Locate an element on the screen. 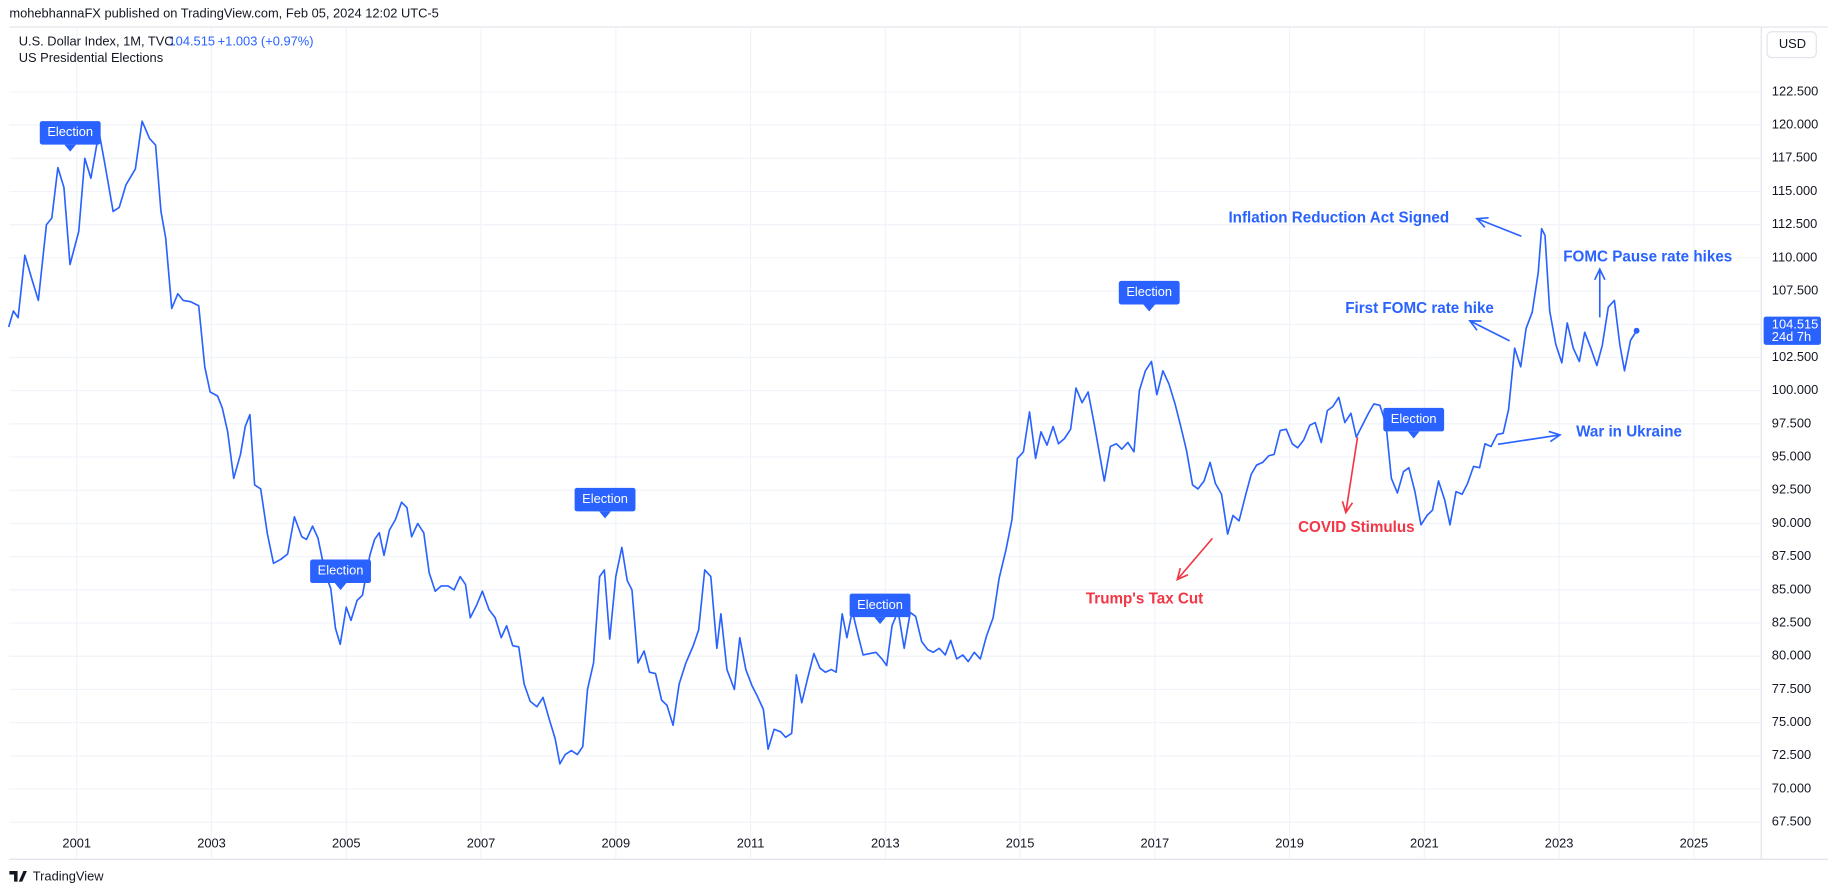  y-tick-label: 77.500 is located at coordinates (1791, 688).